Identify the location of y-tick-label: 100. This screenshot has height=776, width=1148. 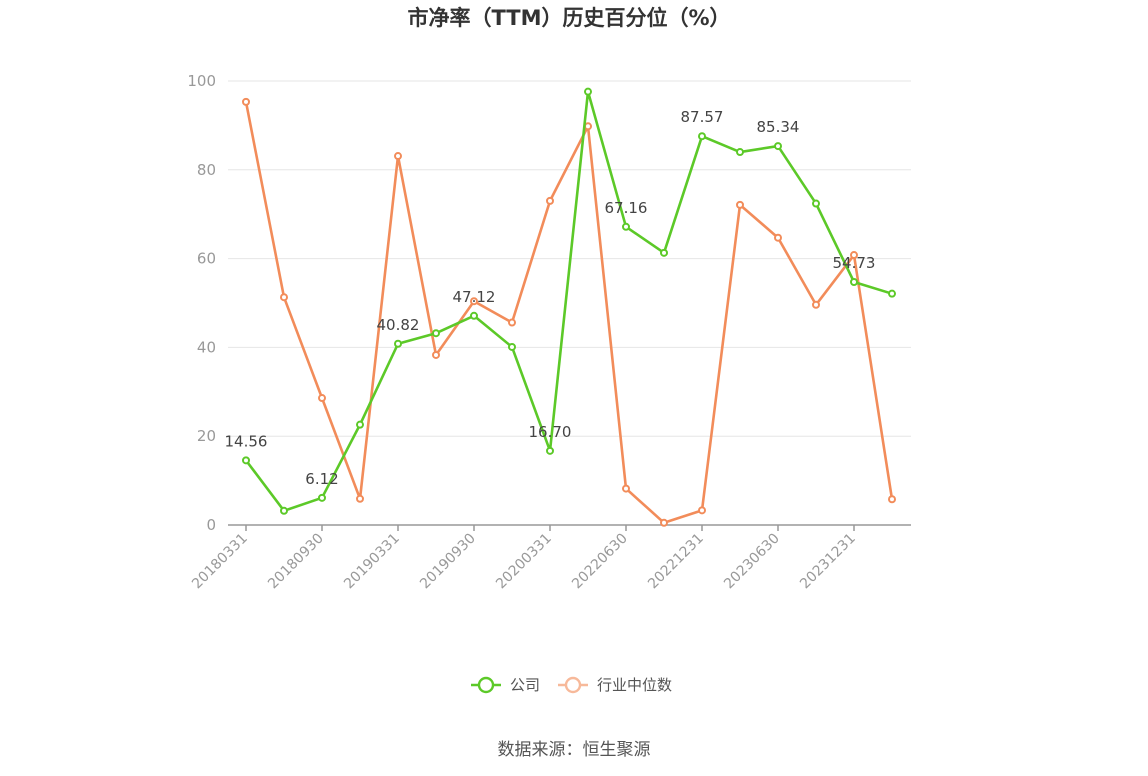
(201, 81).